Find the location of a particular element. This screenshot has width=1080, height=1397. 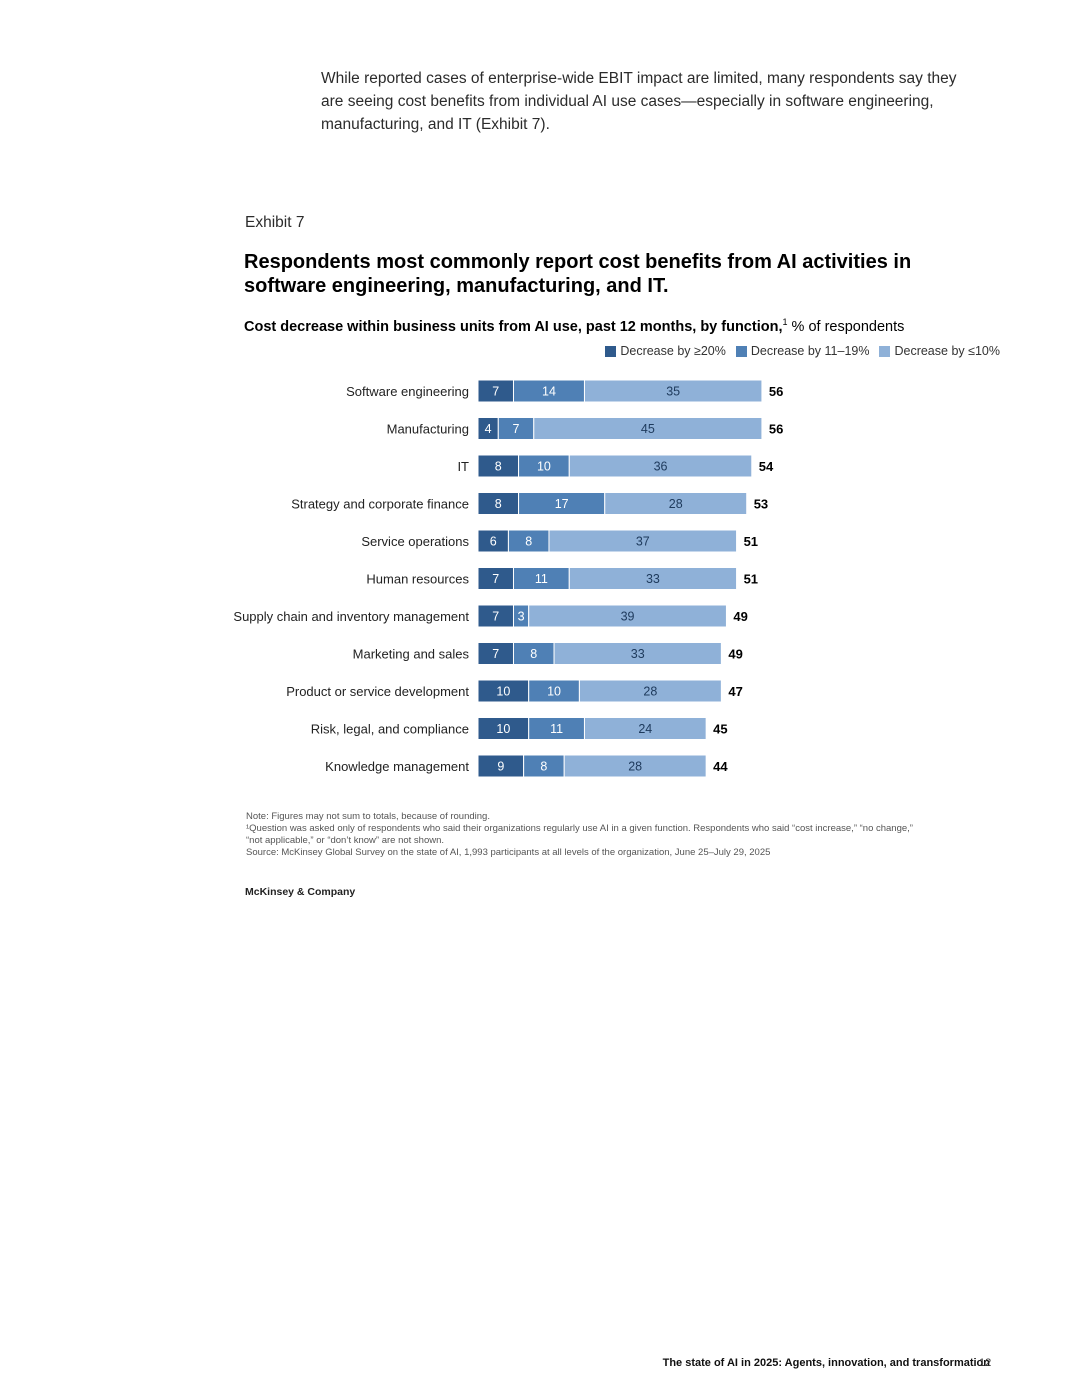

bar-value-label: 24 is located at coordinates (645, 729).